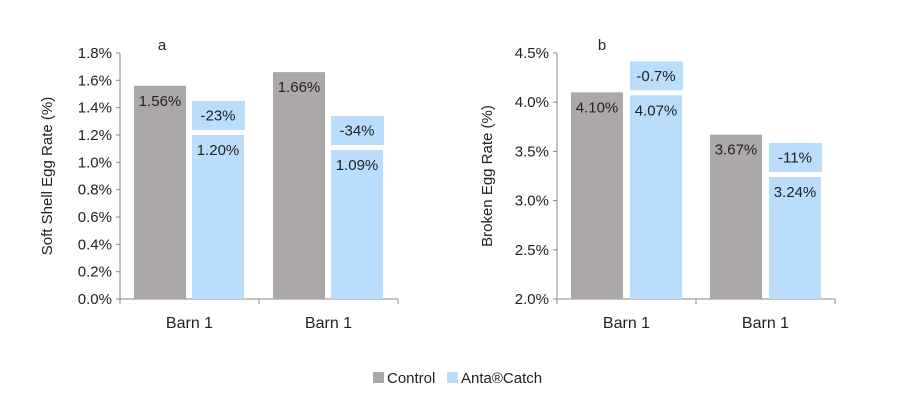 The height and width of the screenshot is (413, 900). What do you see at coordinates (218, 150) in the screenshot?
I see `bar-value-label: 1.20%` at bounding box center [218, 150].